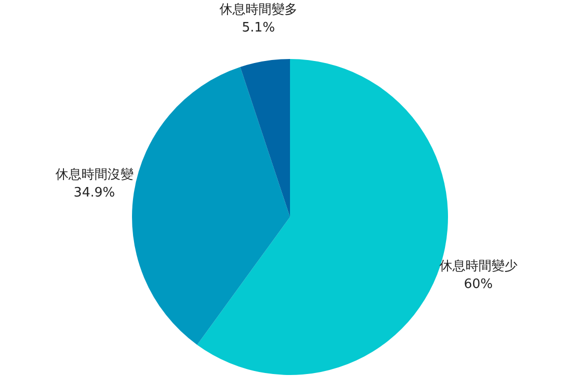 The image size is (580, 382). Describe the element at coordinates (265, 138) in the screenshot. I see `pie-slice` at that location.